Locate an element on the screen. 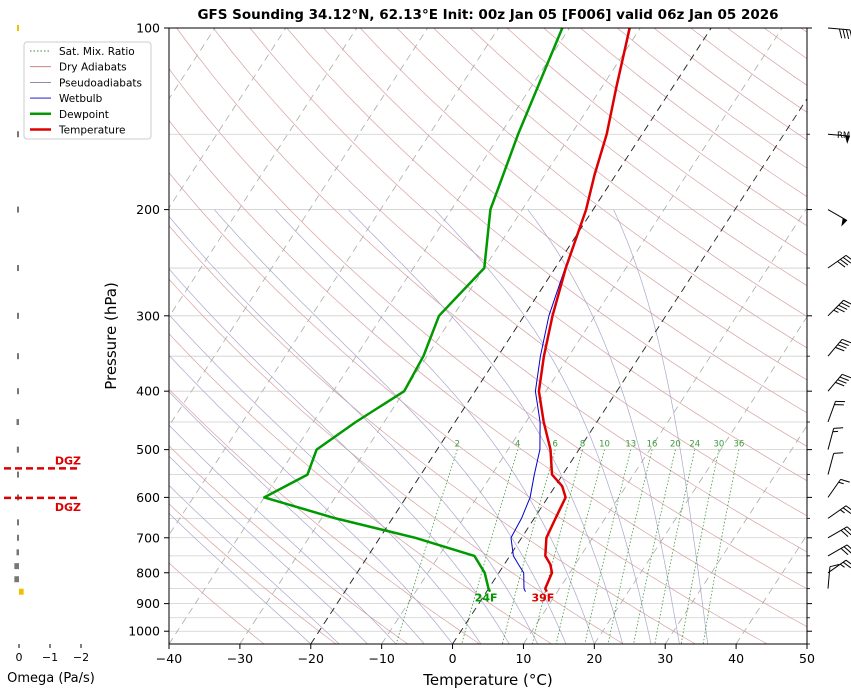 The height and width of the screenshot is (690, 851). x-tick-label: 40 is located at coordinates (736, 658).